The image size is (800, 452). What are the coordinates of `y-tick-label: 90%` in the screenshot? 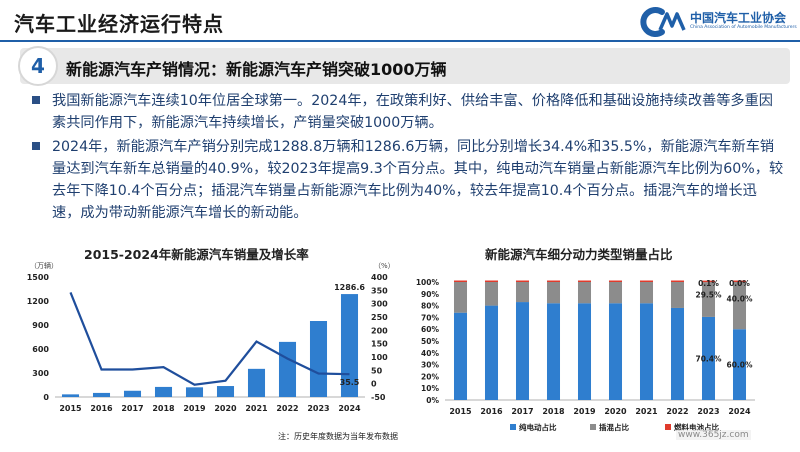 It's located at (430, 294).